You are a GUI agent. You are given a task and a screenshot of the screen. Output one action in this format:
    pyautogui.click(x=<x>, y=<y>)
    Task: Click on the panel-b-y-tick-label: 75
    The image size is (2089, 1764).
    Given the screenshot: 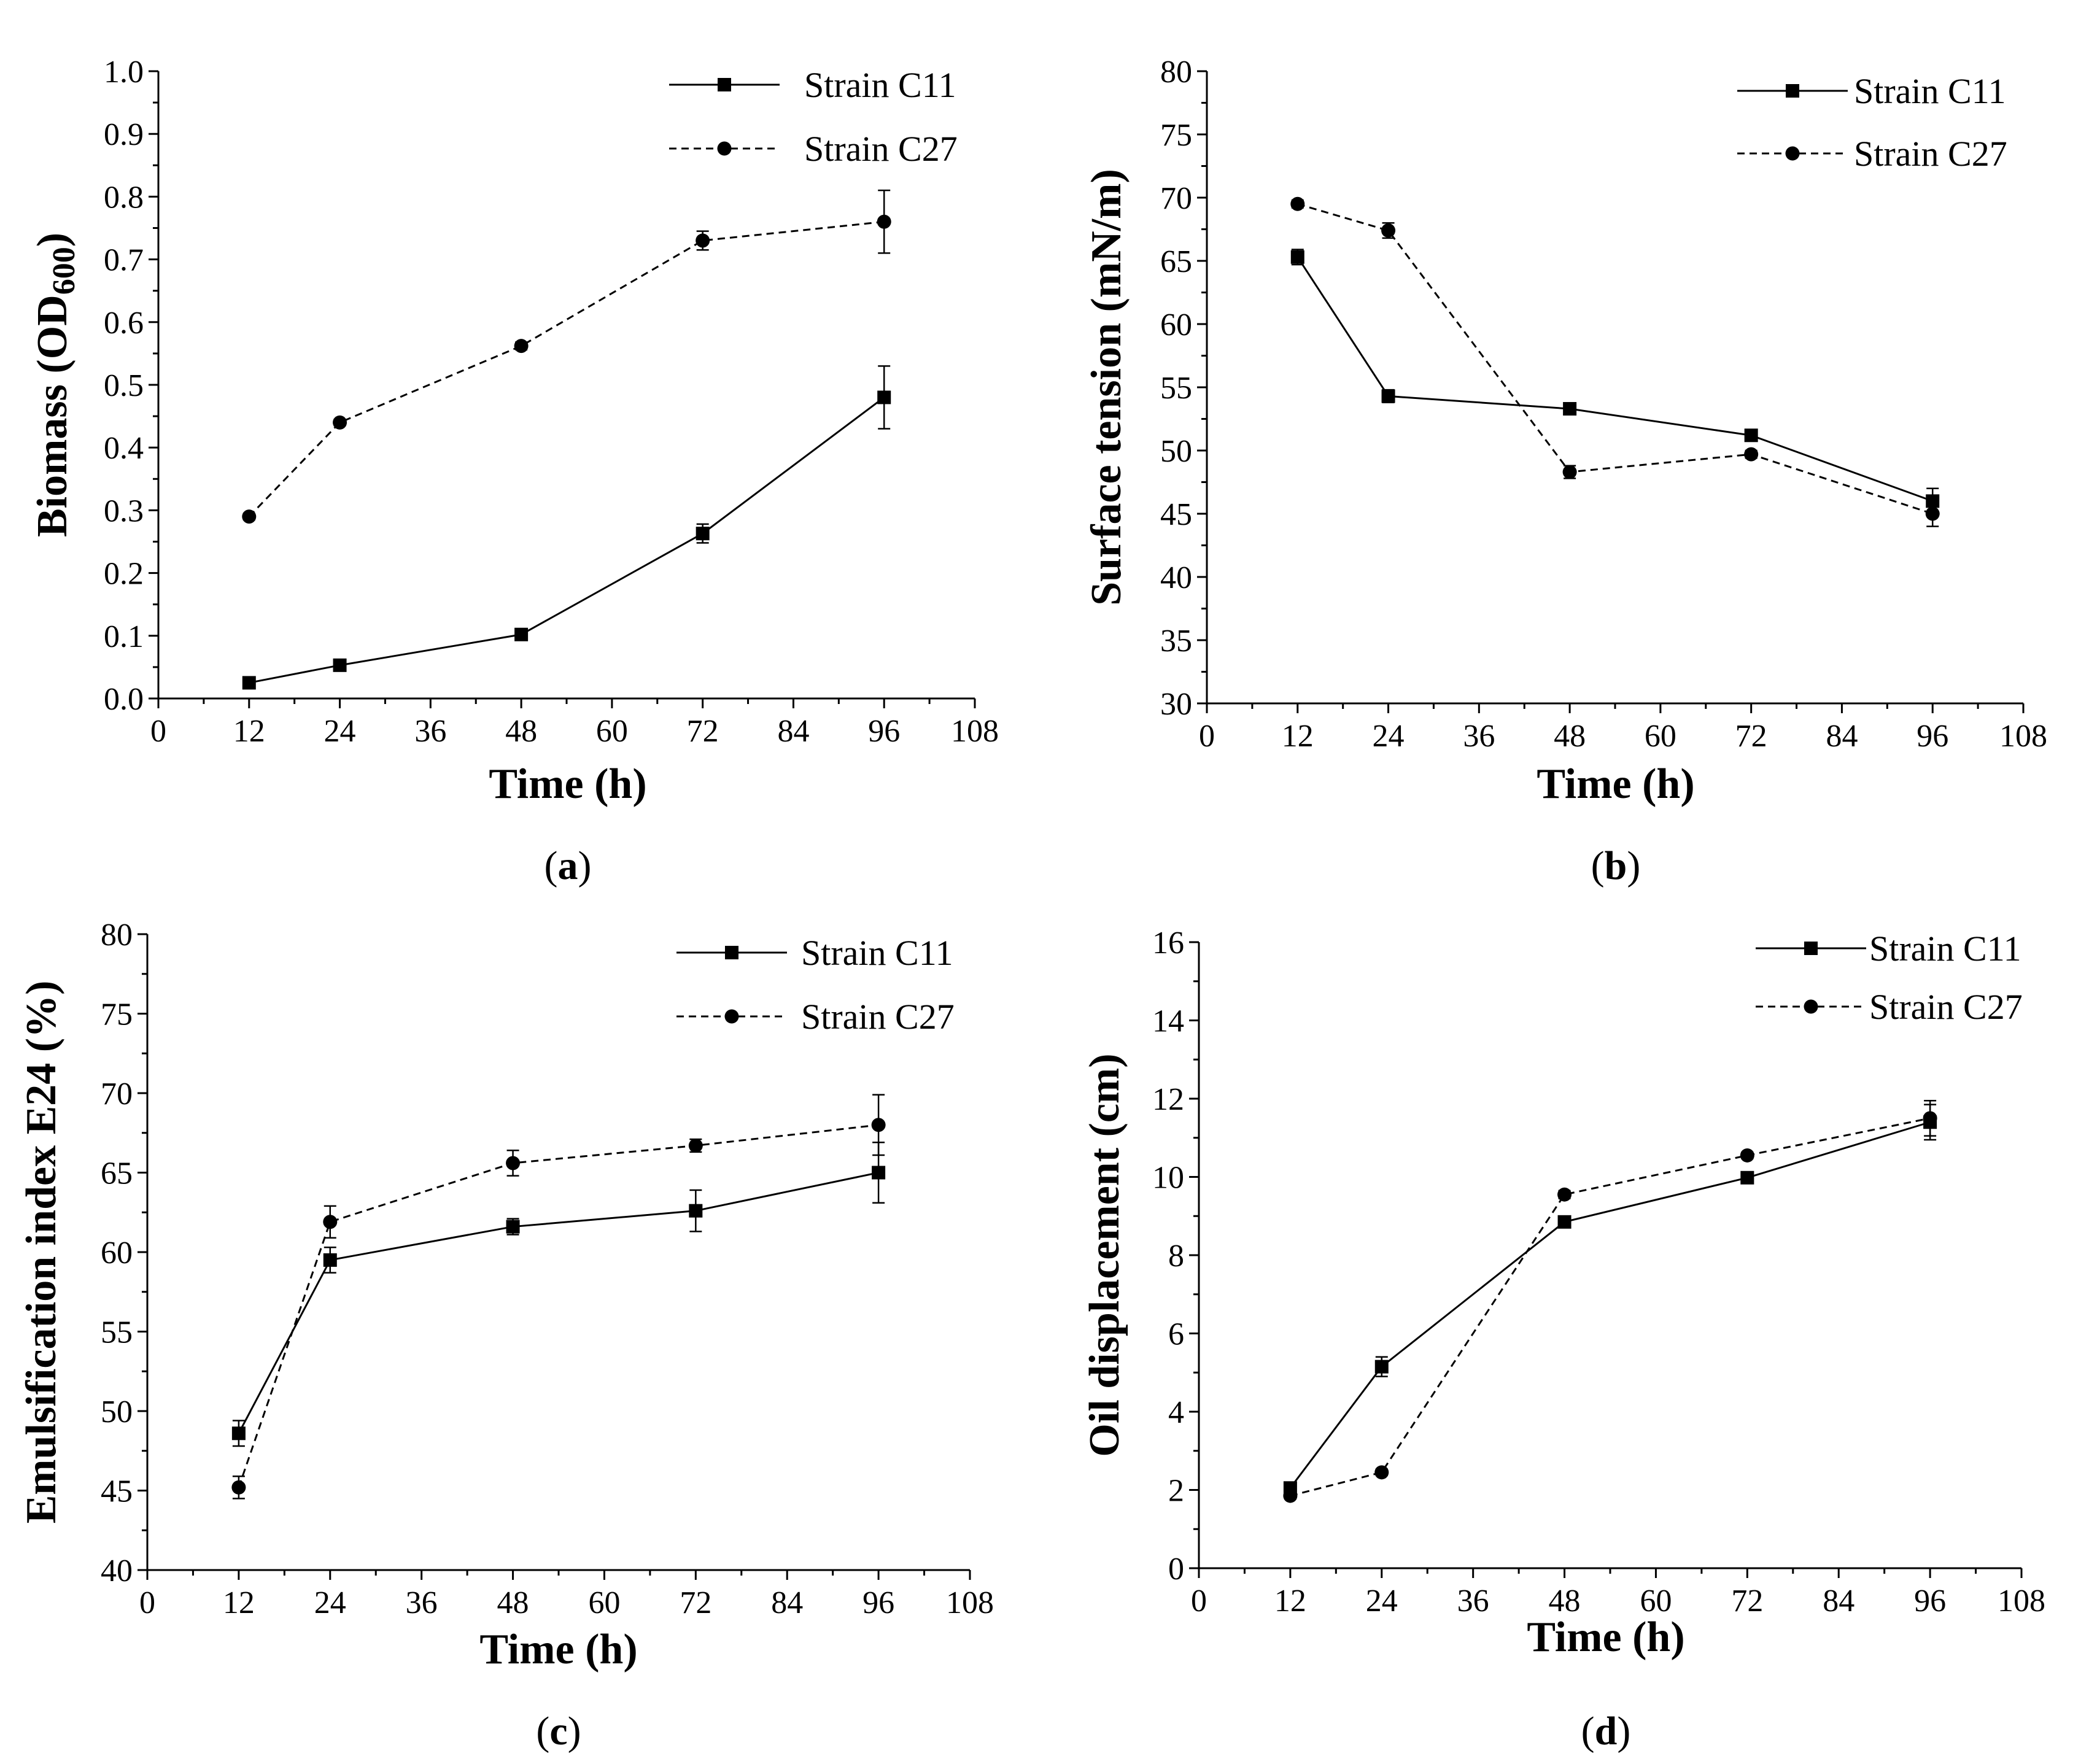 What is the action you would take?
    pyautogui.click(x=1176, y=135)
    